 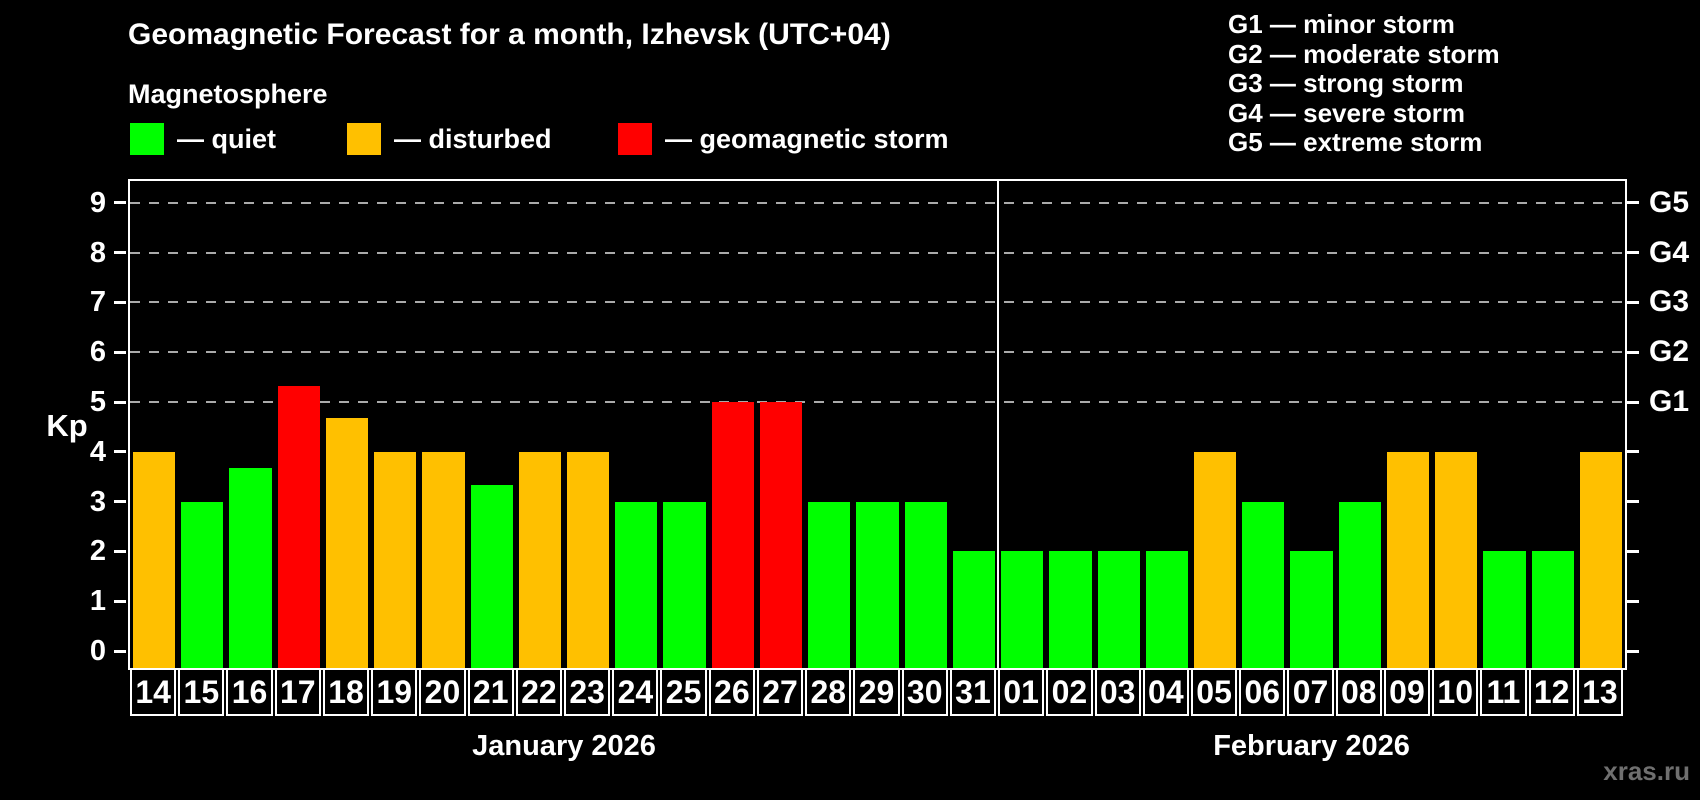 I want to click on day-label-16: 16, so click(x=249, y=692).